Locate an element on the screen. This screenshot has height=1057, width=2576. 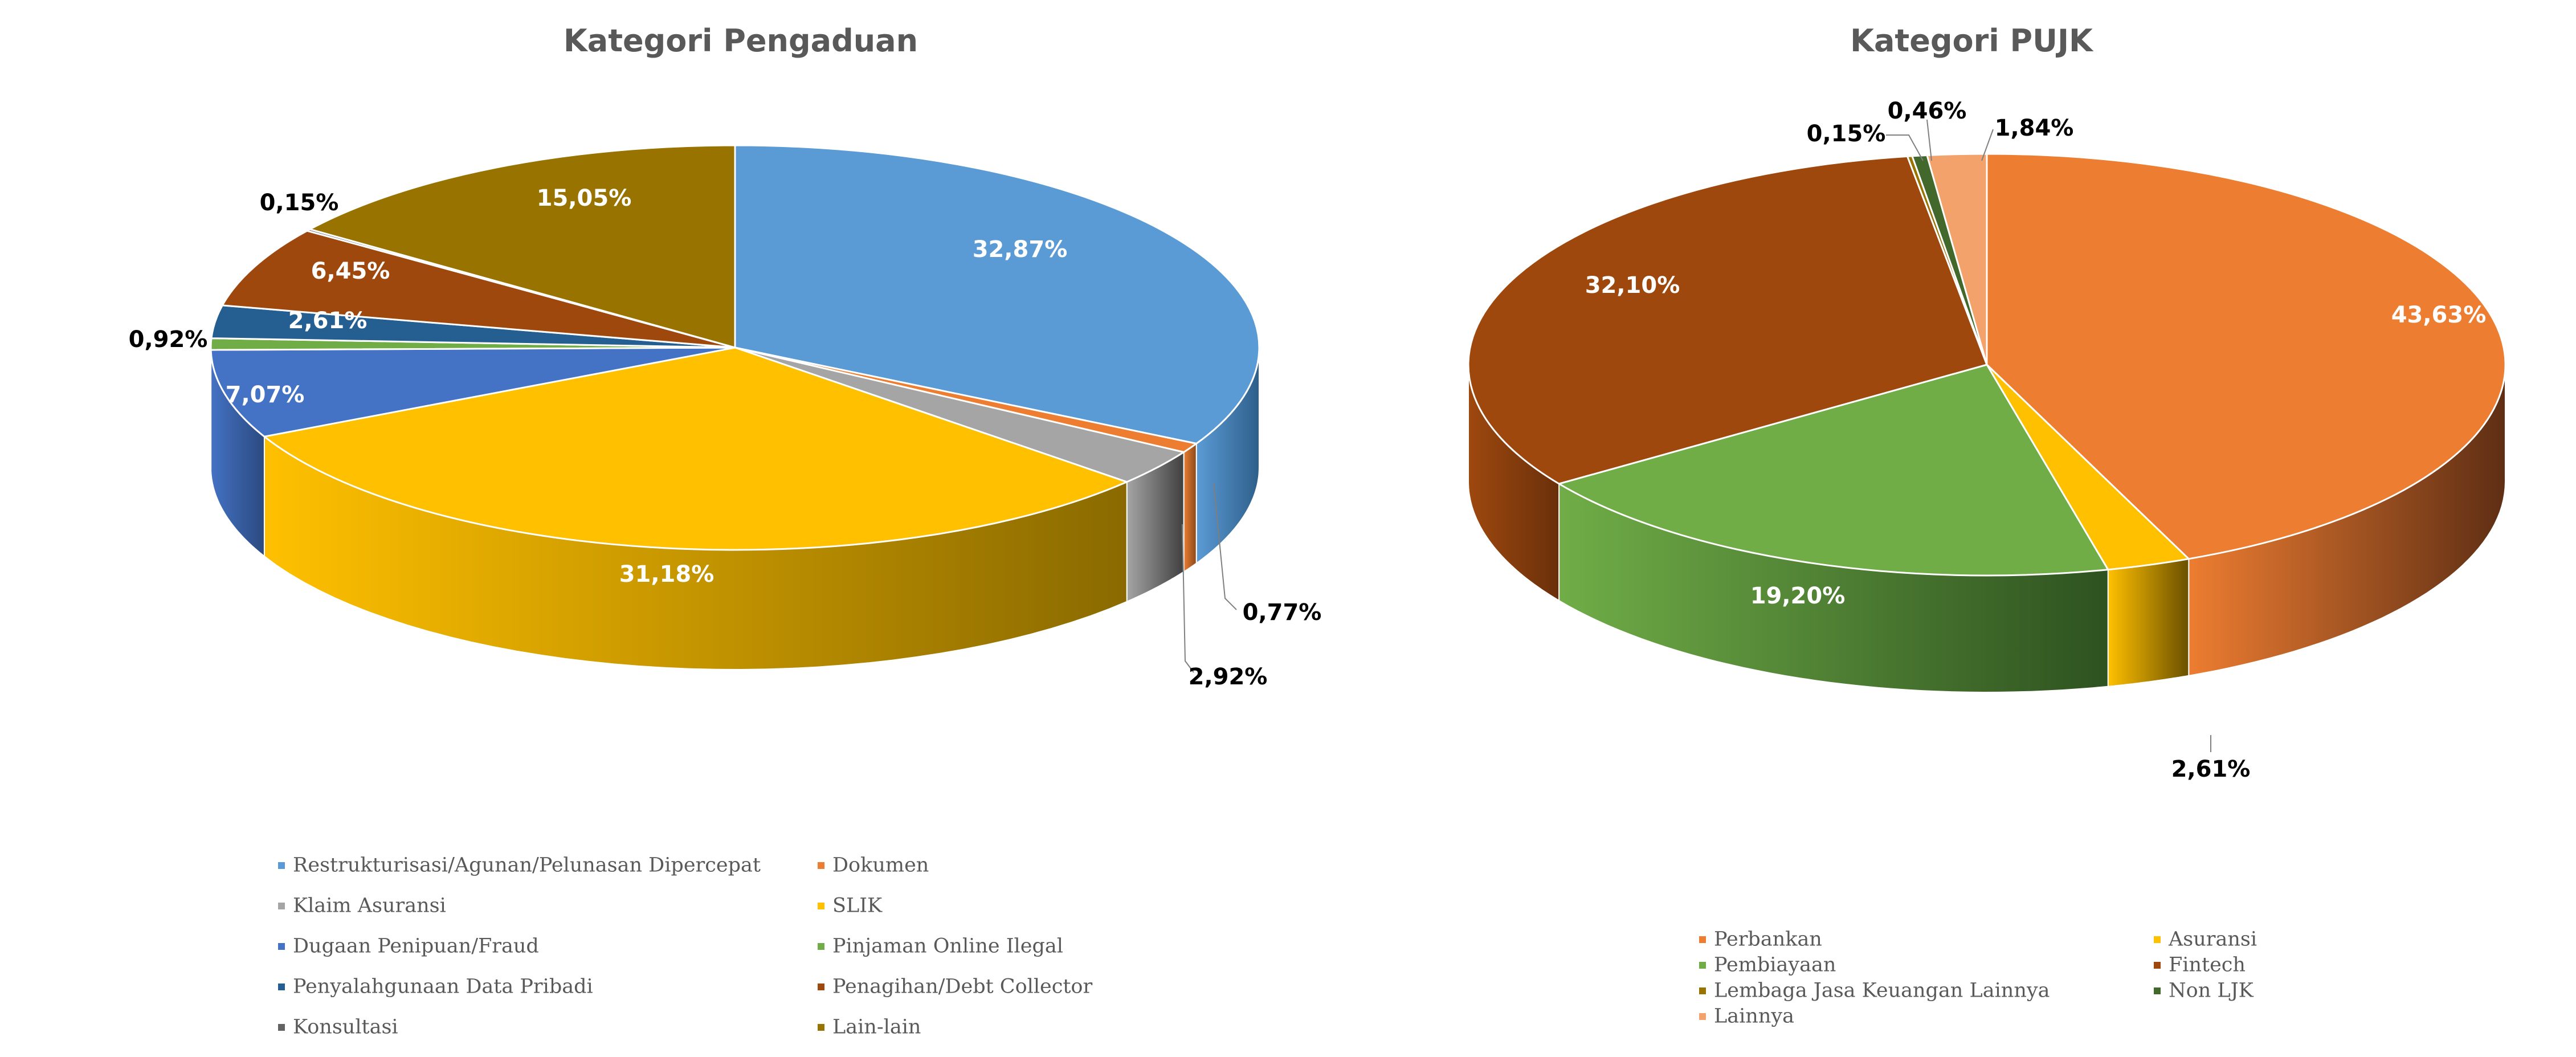
pie-slice-lainnya is located at coordinates (1957, 259).